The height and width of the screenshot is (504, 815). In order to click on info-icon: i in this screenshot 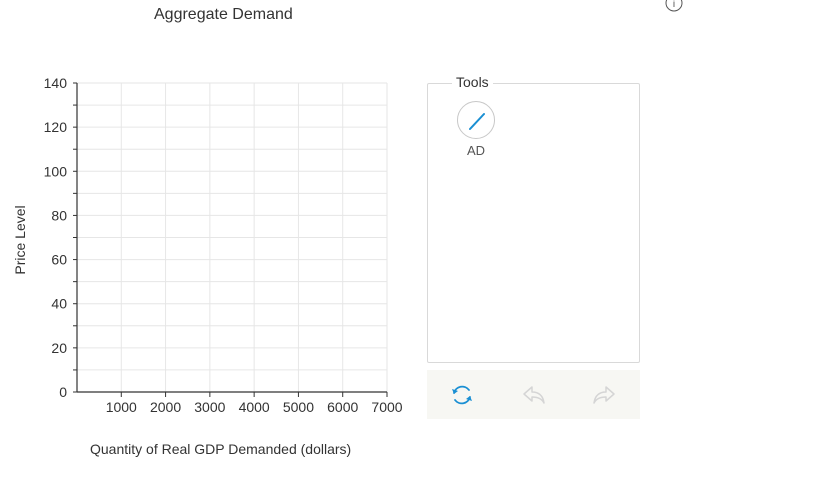, I will do `click(674, 6)`.